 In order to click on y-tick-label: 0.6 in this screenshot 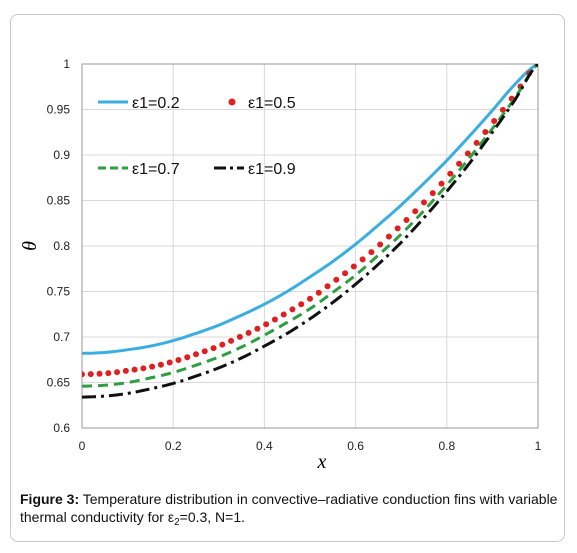, I will do `click(61, 428)`.